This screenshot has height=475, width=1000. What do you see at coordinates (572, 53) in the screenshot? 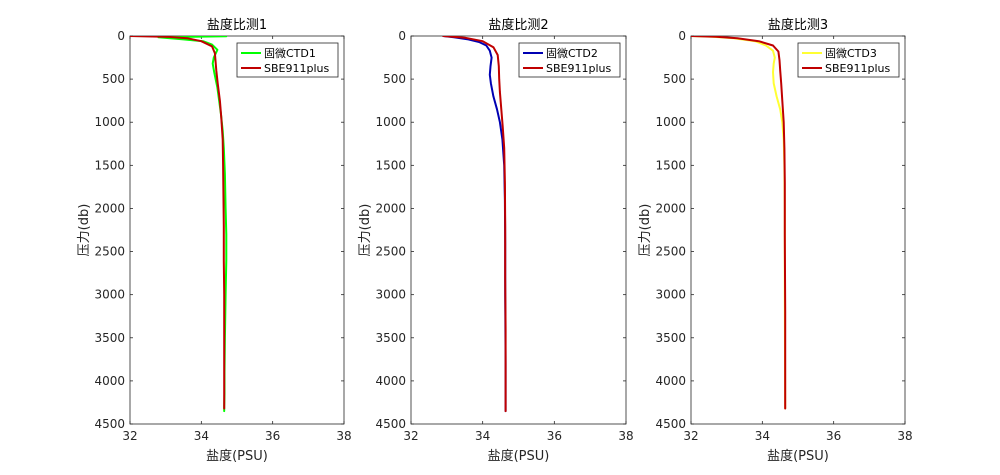
I see `legend-label: 固微CTD2` at bounding box center [572, 53].